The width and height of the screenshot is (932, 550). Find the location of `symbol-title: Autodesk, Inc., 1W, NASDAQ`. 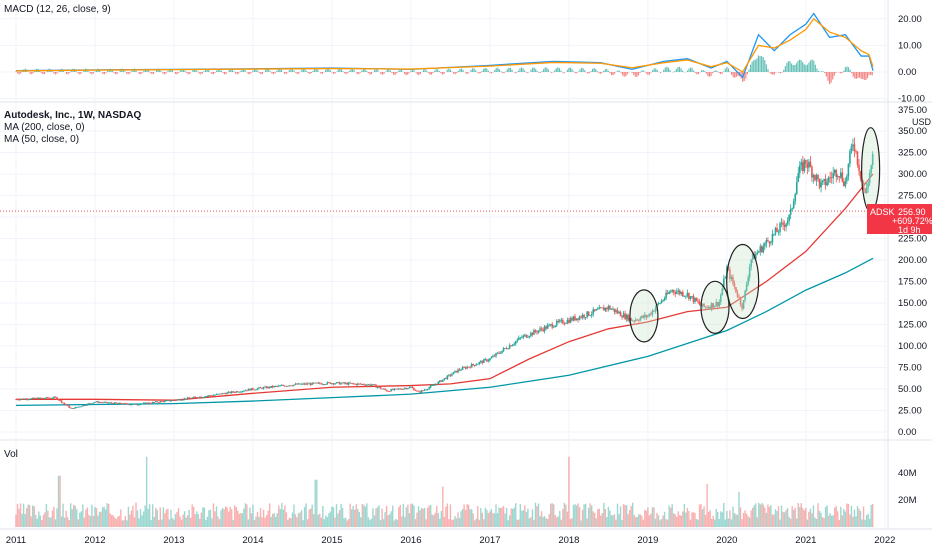

symbol-title: Autodesk, Inc., 1W, NASDAQ is located at coordinates (73, 115).